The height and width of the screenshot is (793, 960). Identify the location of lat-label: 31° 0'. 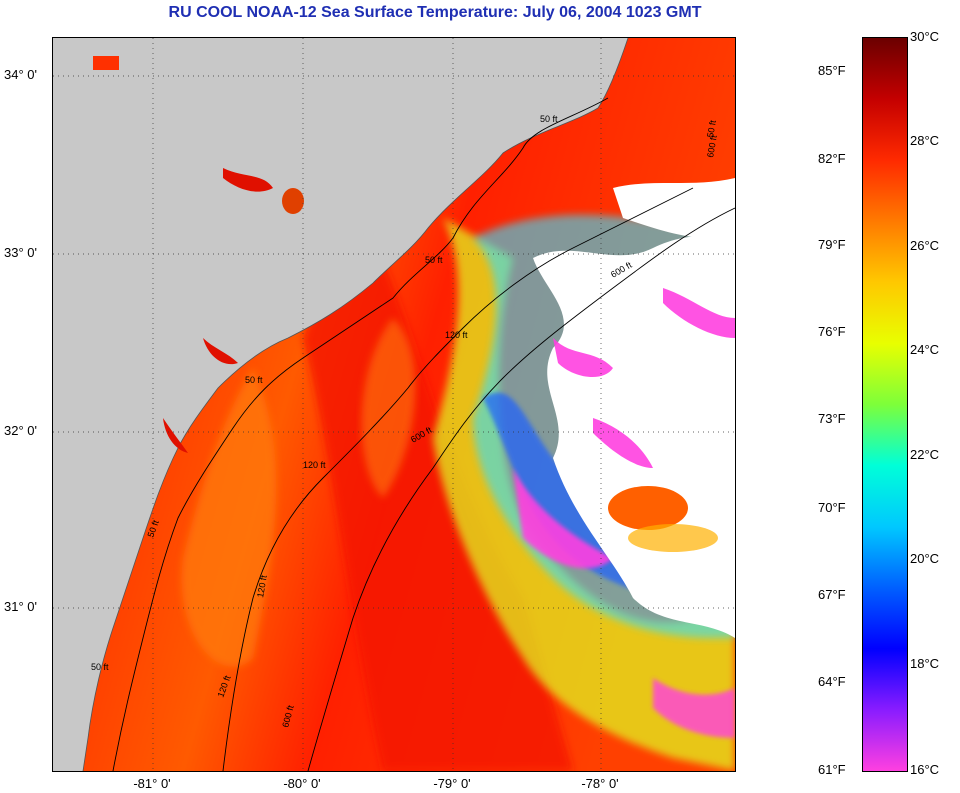
(20, 606).